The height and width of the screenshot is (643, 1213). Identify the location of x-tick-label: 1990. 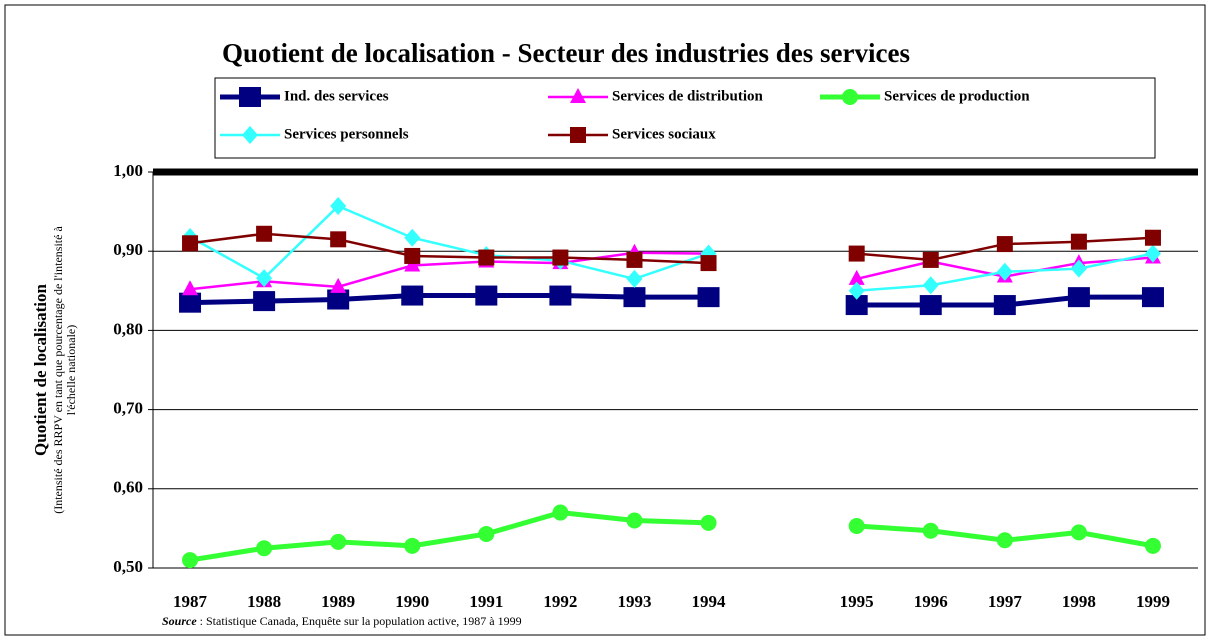
(412, 601).